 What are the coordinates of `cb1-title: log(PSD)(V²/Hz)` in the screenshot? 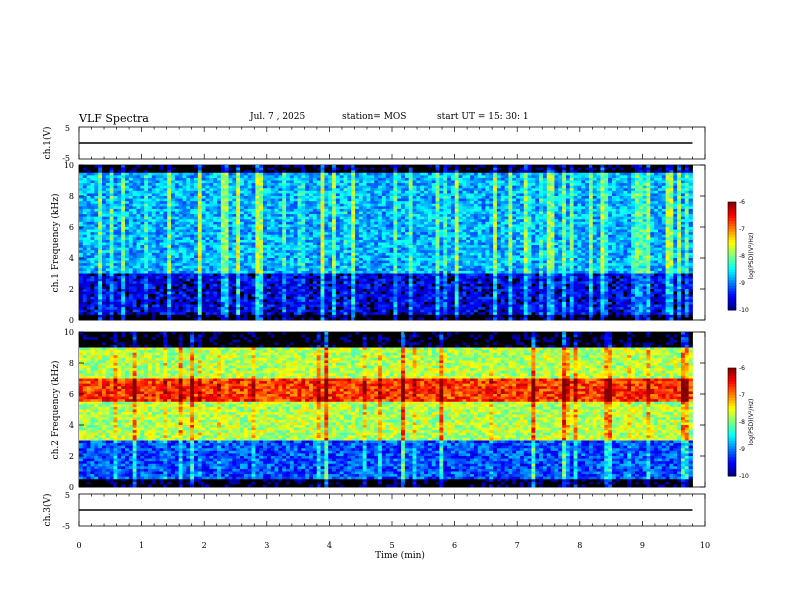 It's located at (751, 256).